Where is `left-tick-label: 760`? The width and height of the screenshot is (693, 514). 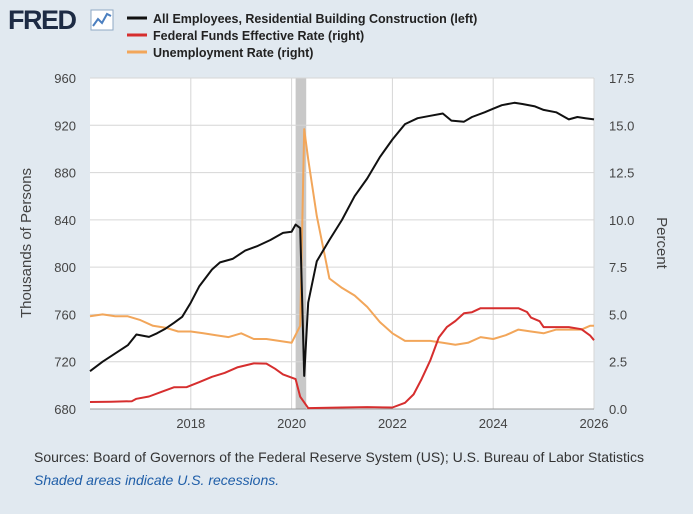
left-tick-label: 760 is located at coordinates (65, 314).